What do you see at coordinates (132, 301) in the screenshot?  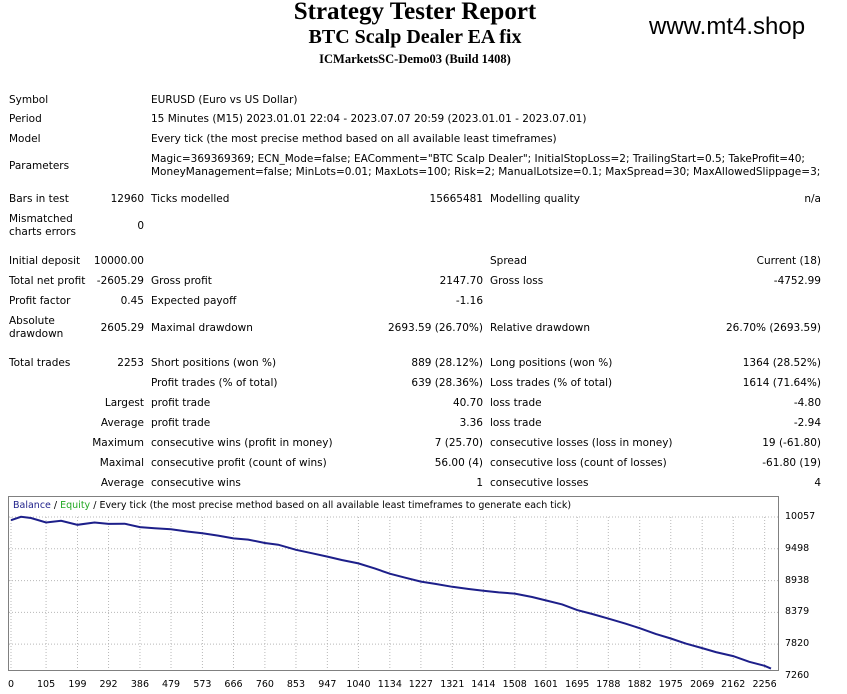 I see `profit-factor-value: 0.45` at bounding box center [132, 301].